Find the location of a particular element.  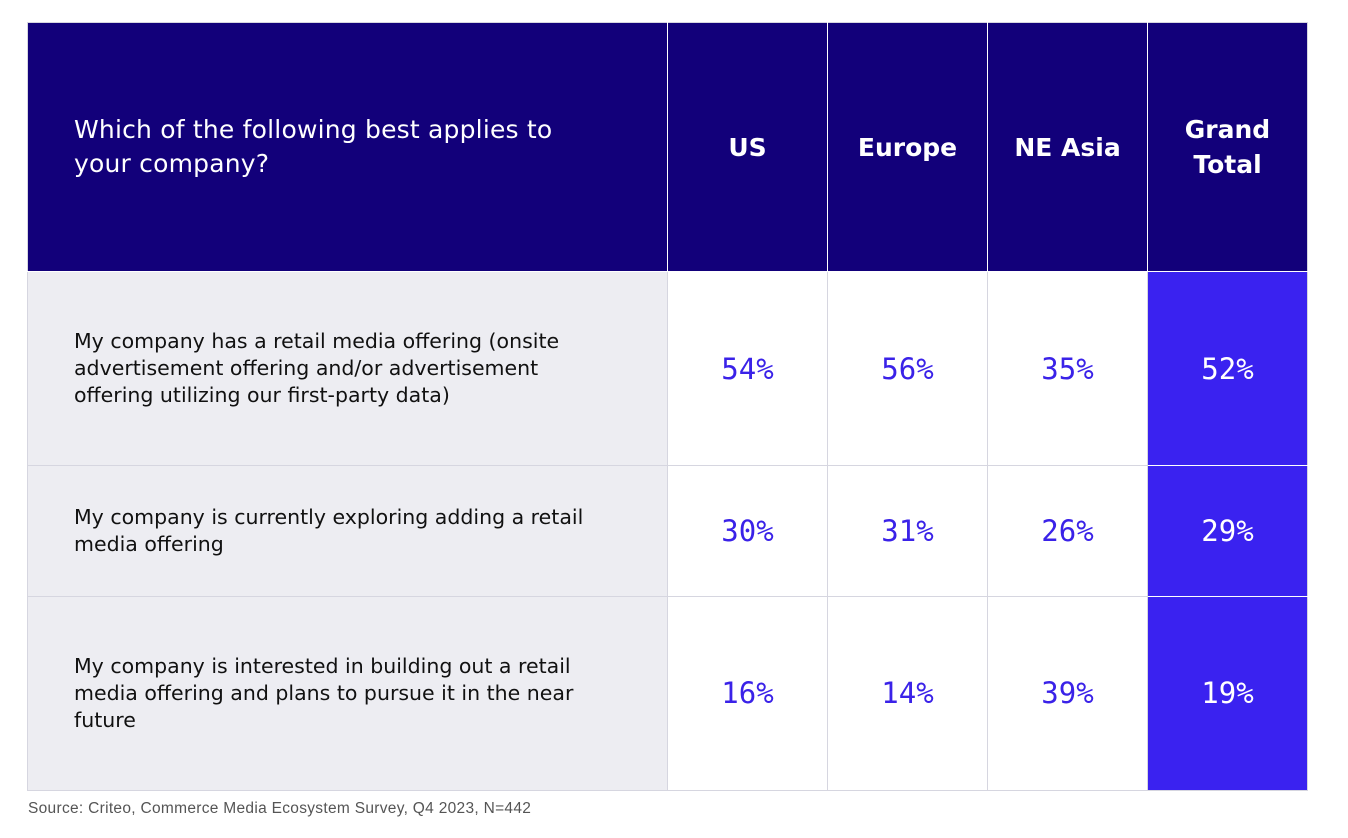

column-header-grand-total: Grand Total is located at coordinates (1227, 147).